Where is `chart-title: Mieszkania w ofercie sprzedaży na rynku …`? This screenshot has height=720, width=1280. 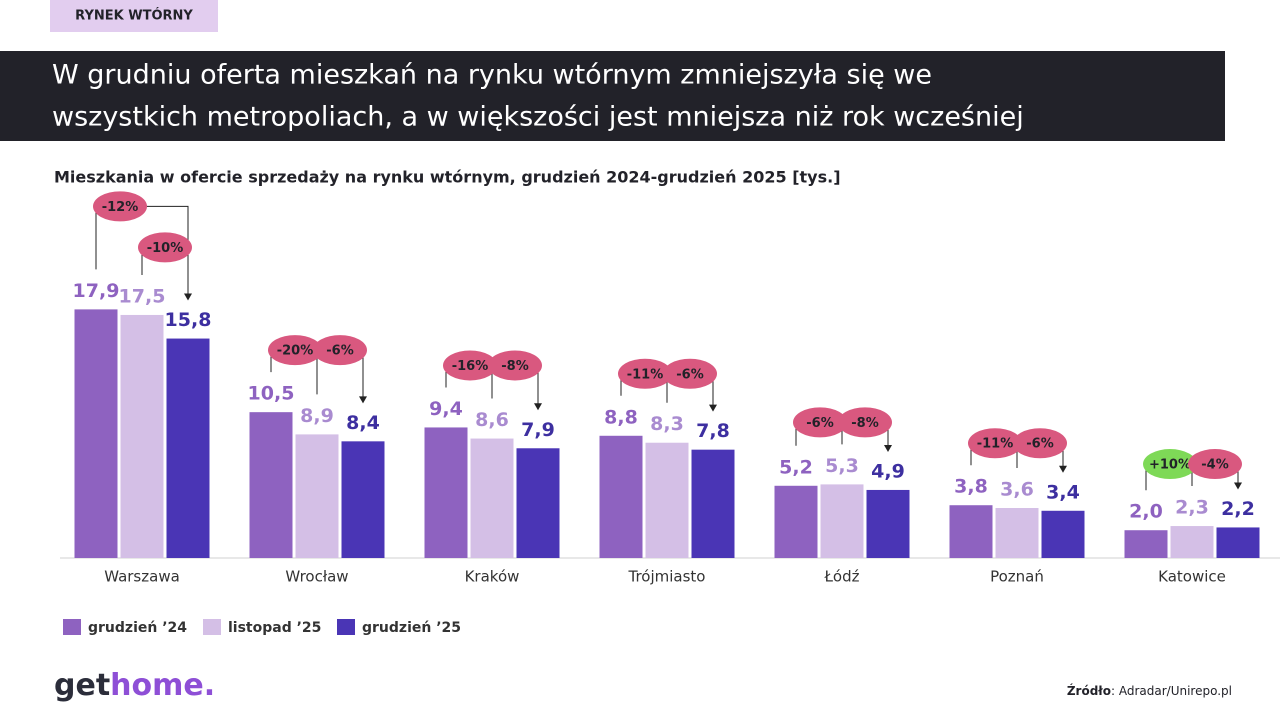
chart-title: Mieszkania w ofercie sprzedaży na rynku … is located at coordinates (447, 177).